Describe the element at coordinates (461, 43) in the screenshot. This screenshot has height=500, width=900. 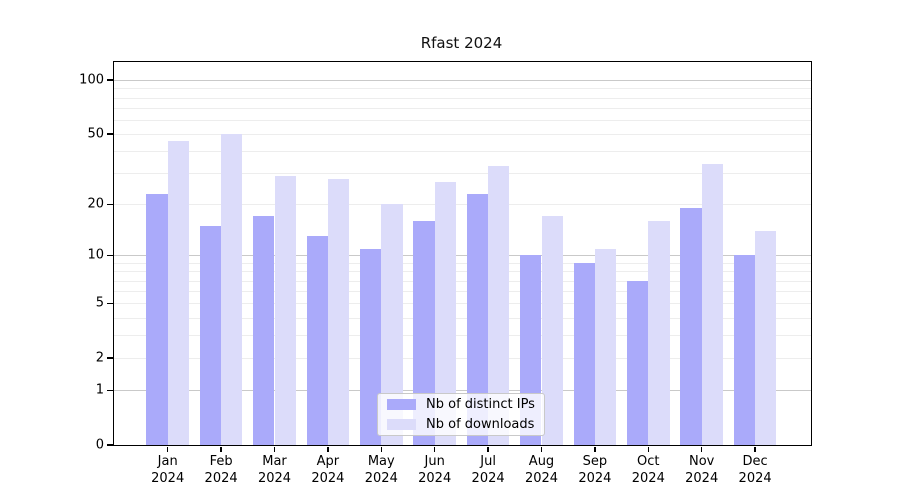
I see `chart-title: Rfast 2024` at that location.